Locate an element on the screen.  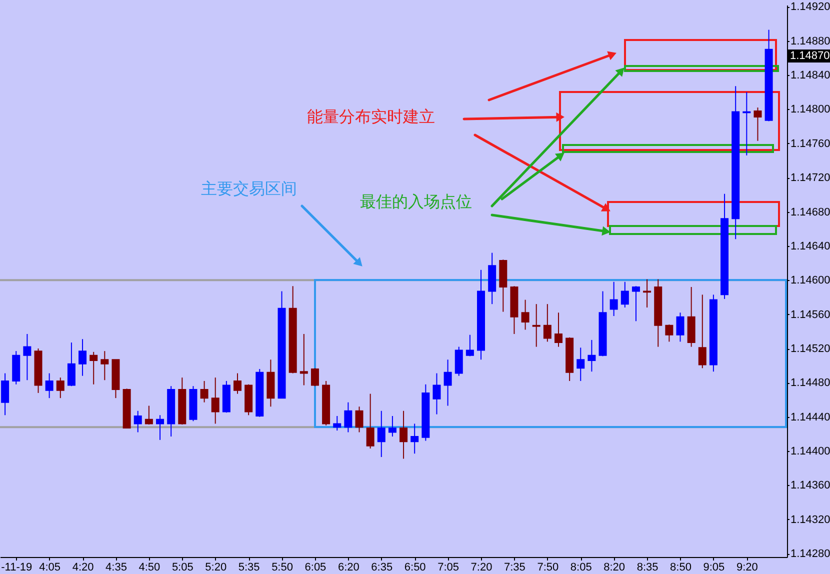
y-tick-label: 1.14640 is located at coordinates (810, 246).